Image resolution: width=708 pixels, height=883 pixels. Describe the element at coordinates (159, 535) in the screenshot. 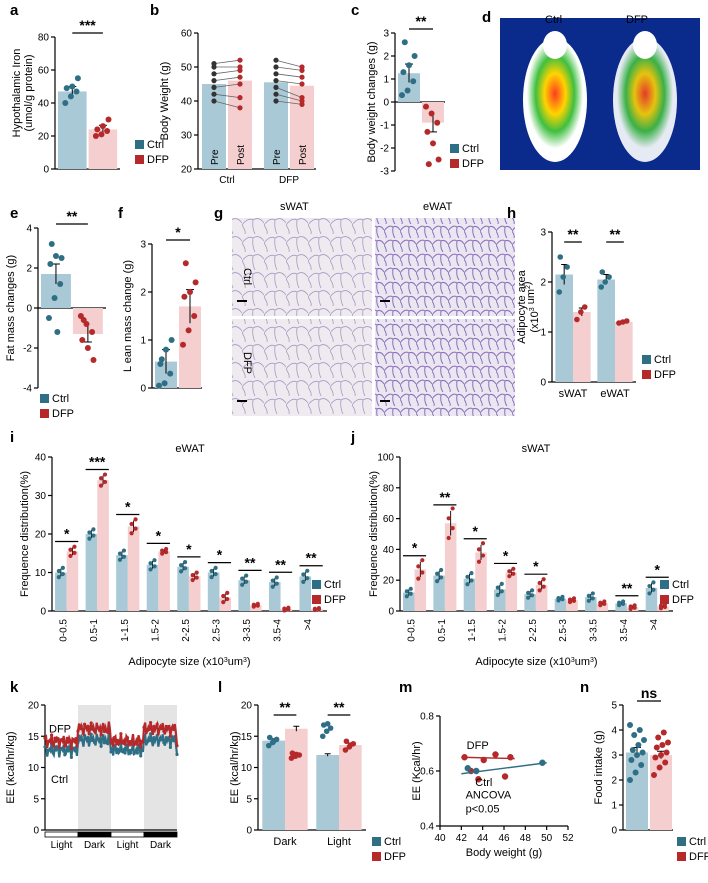

I see `significance-label: *` at that location.